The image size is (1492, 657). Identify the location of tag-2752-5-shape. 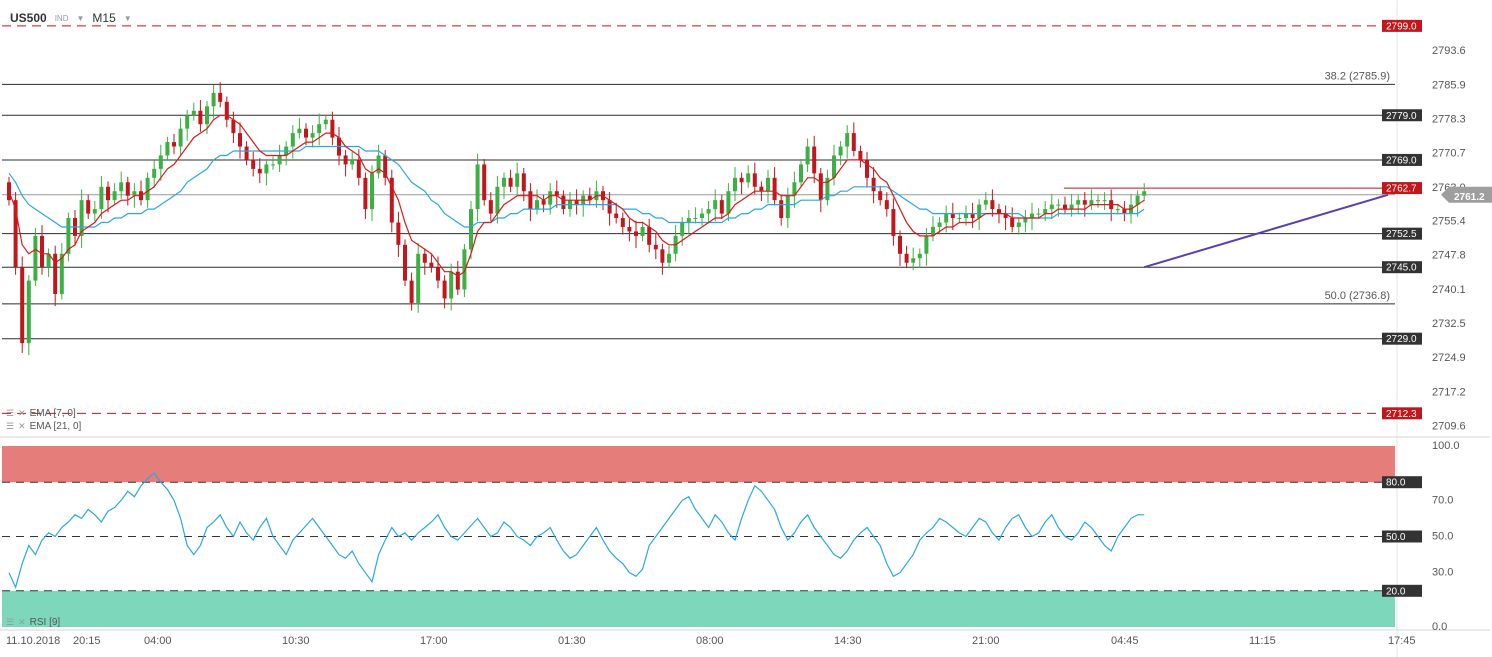
(1402, 233).